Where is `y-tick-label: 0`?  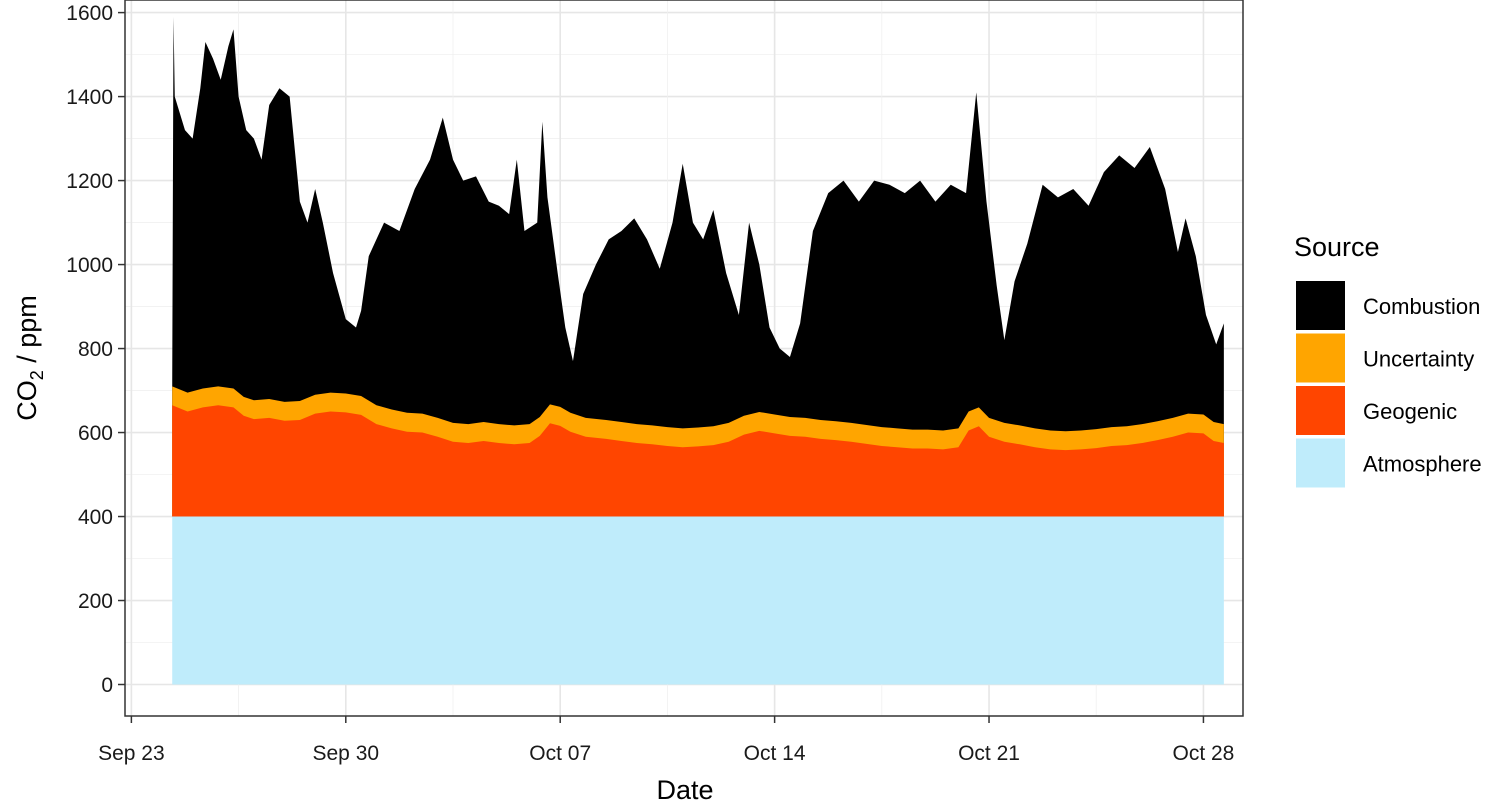
y-tick-label: 0 is located at coordinates (107, 685).